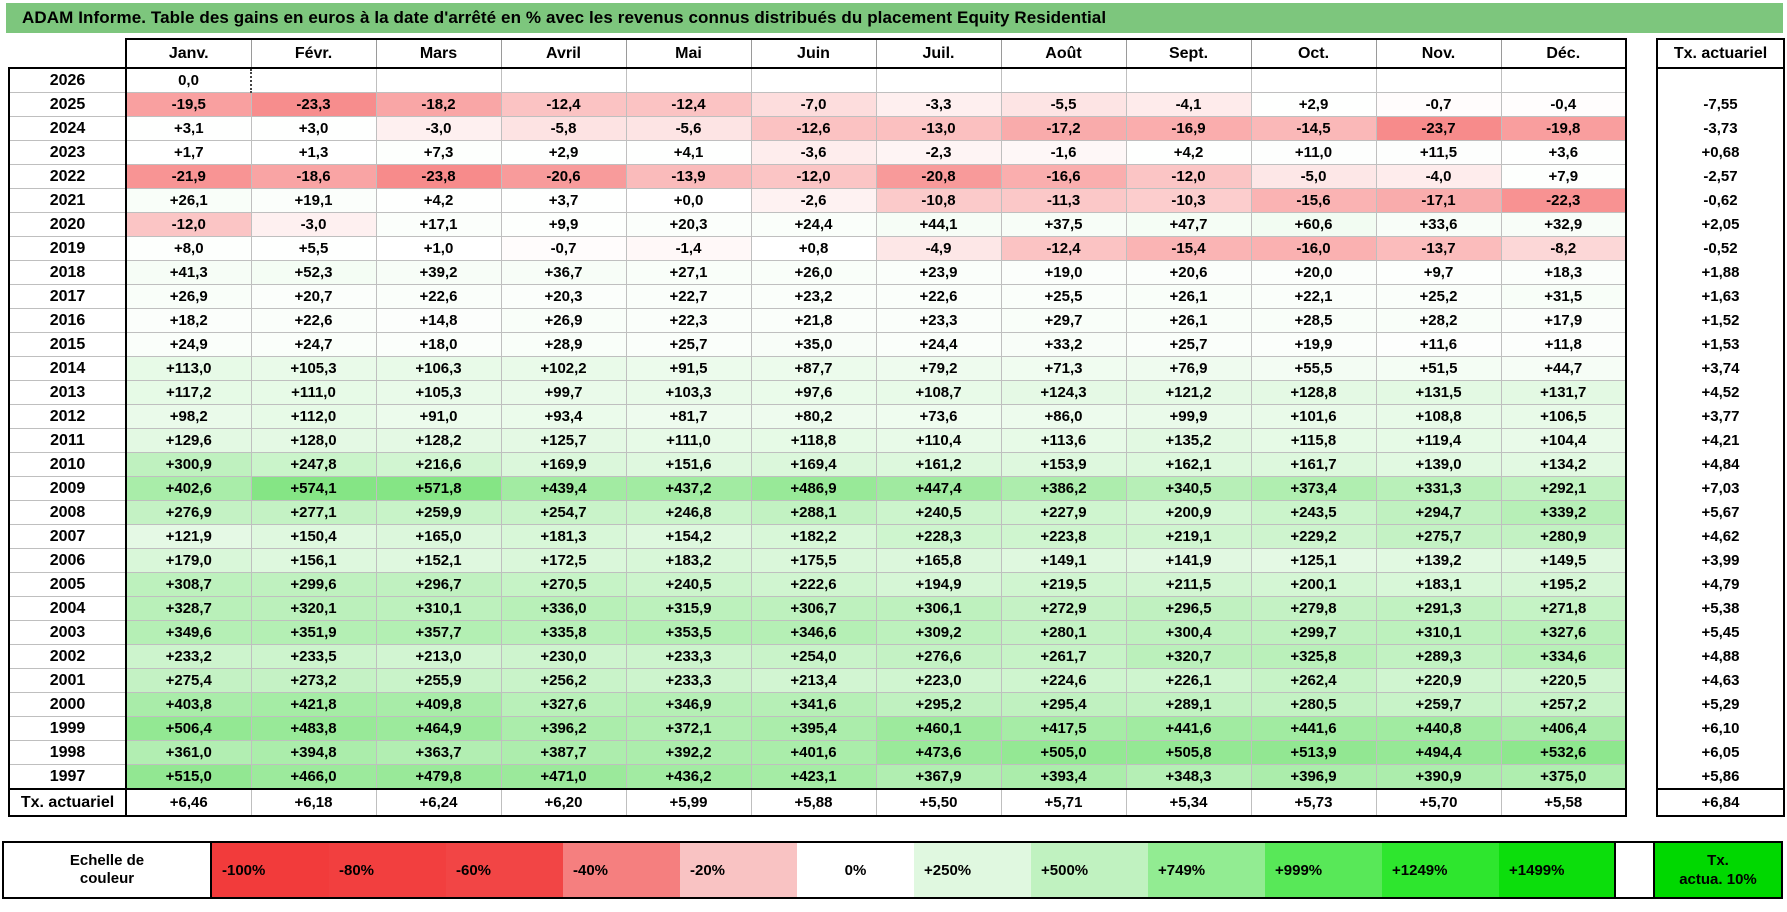  Describe the element at coordinates (1188, 320) in the screenshot. I see `gain-cell: +26,1` at that location.